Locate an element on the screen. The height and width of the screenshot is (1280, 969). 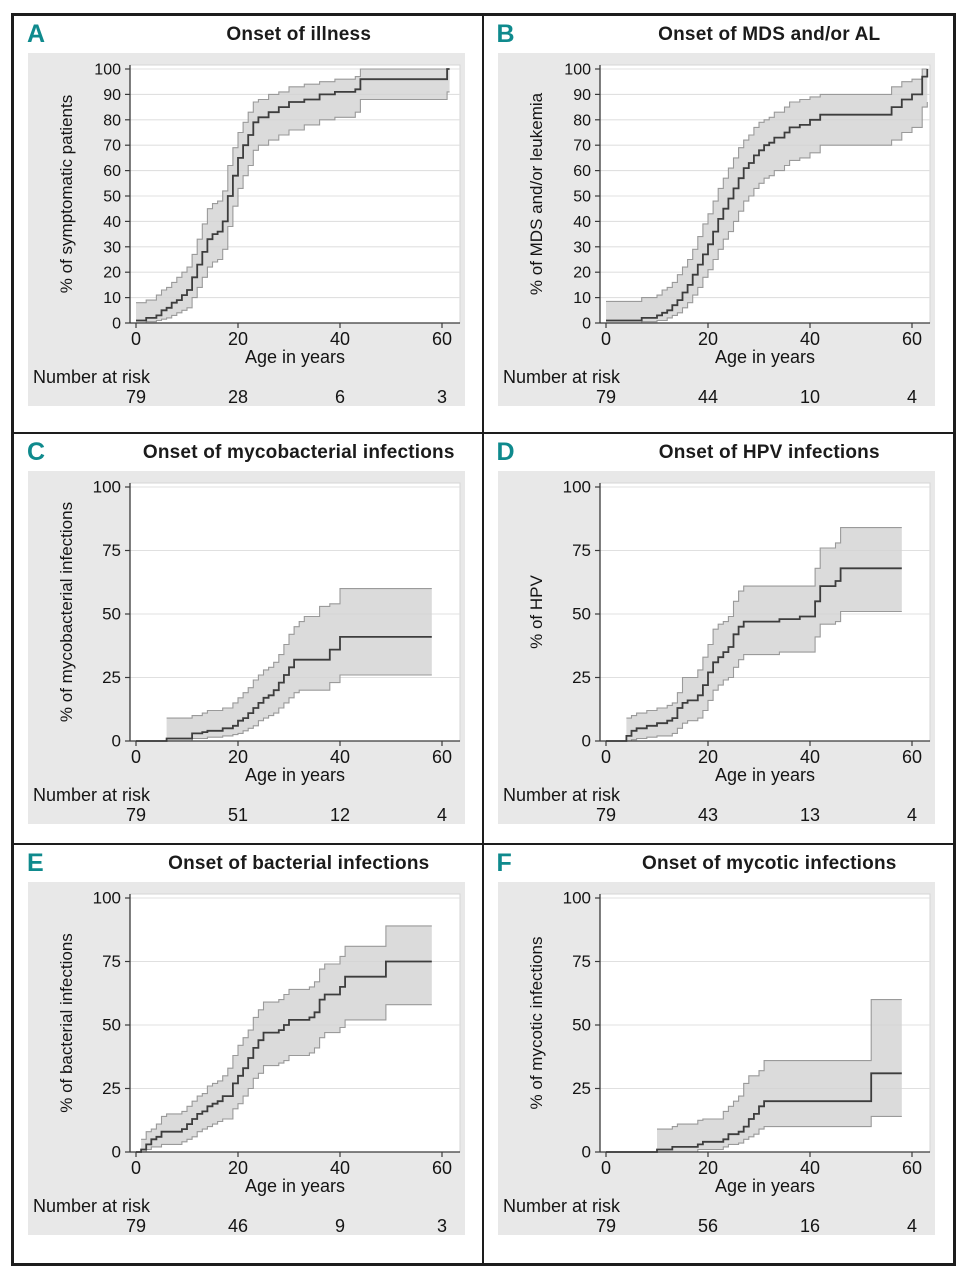
panel-b-header: B Onset of MDS and/or AL is located at coordinates (719, 36).